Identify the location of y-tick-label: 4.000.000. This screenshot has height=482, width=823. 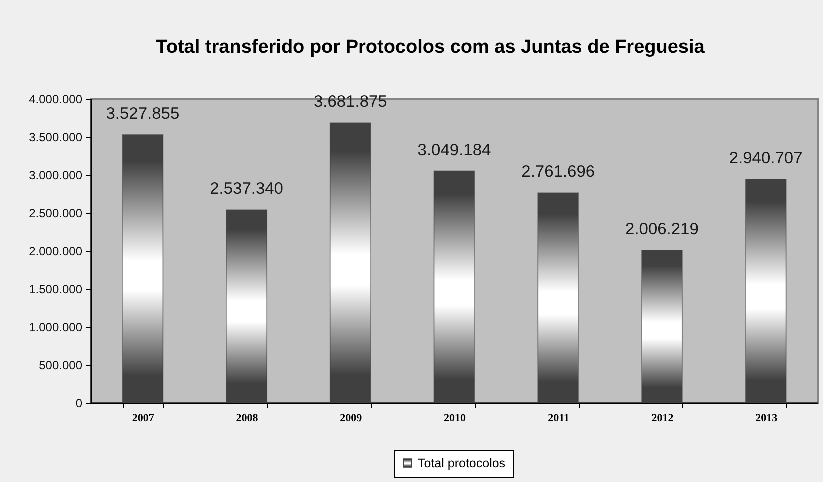
(56, 99).